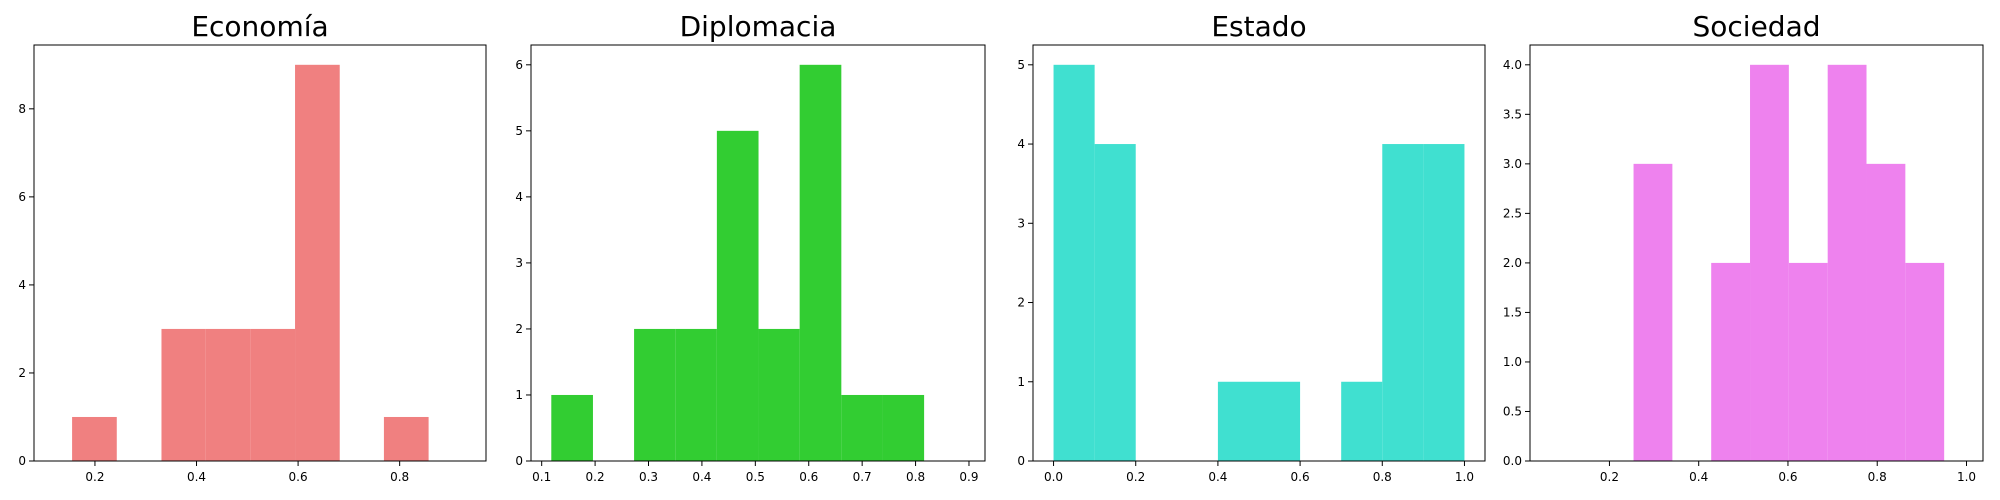 The height and width of the screenshot is (500, 2000). What do you see at coordinates (758, 26) in the screenshot?
I see `panel-title: Diplomacia` at bounding box center [758, 26].